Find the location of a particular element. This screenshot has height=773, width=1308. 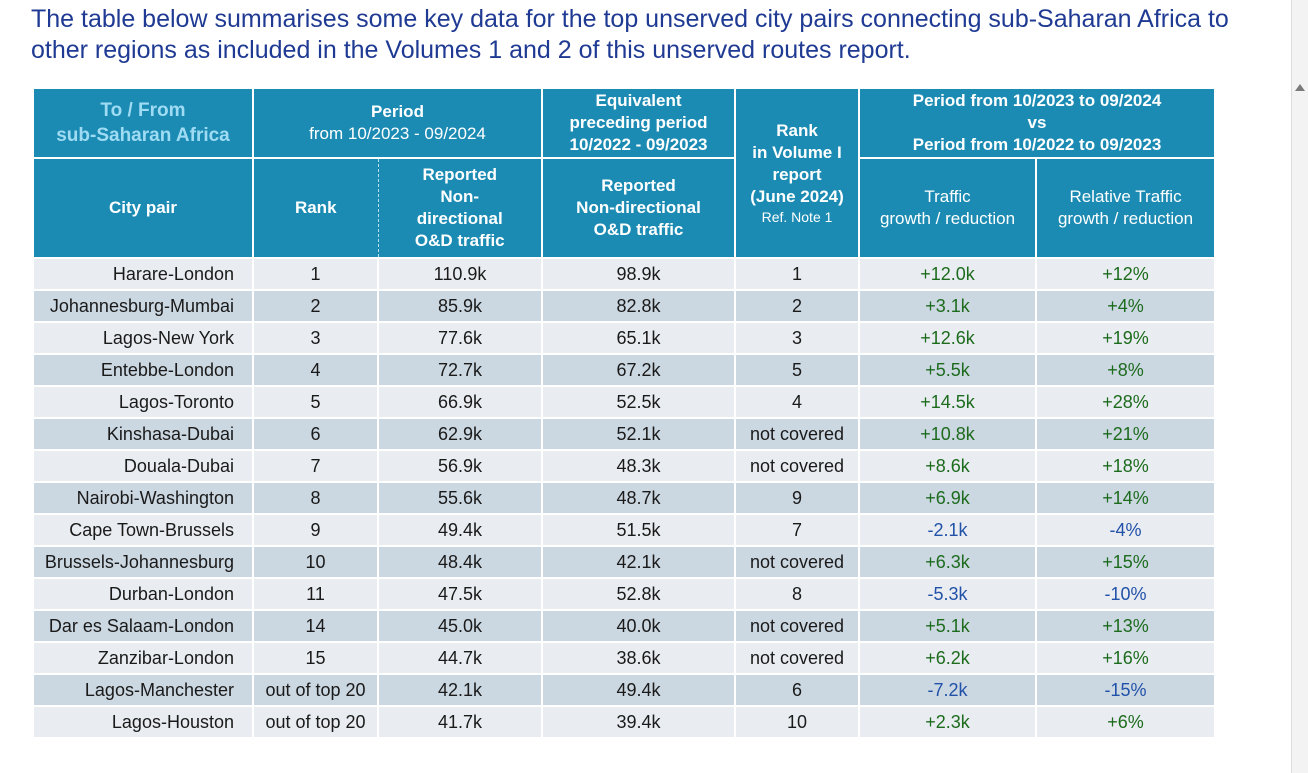

cell-reported-current: 49.4k is located at coordinates (460, 530).